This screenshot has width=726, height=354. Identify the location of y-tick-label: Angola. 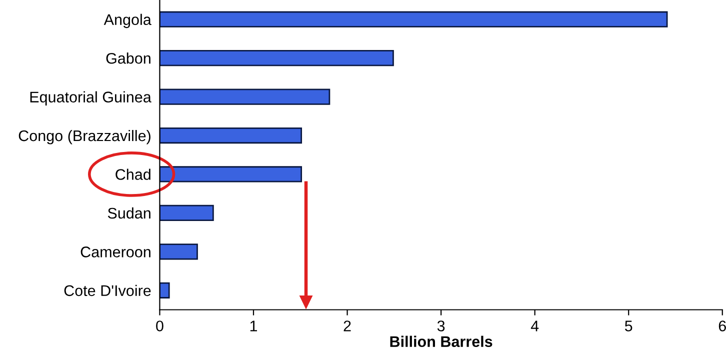
(128, 21).